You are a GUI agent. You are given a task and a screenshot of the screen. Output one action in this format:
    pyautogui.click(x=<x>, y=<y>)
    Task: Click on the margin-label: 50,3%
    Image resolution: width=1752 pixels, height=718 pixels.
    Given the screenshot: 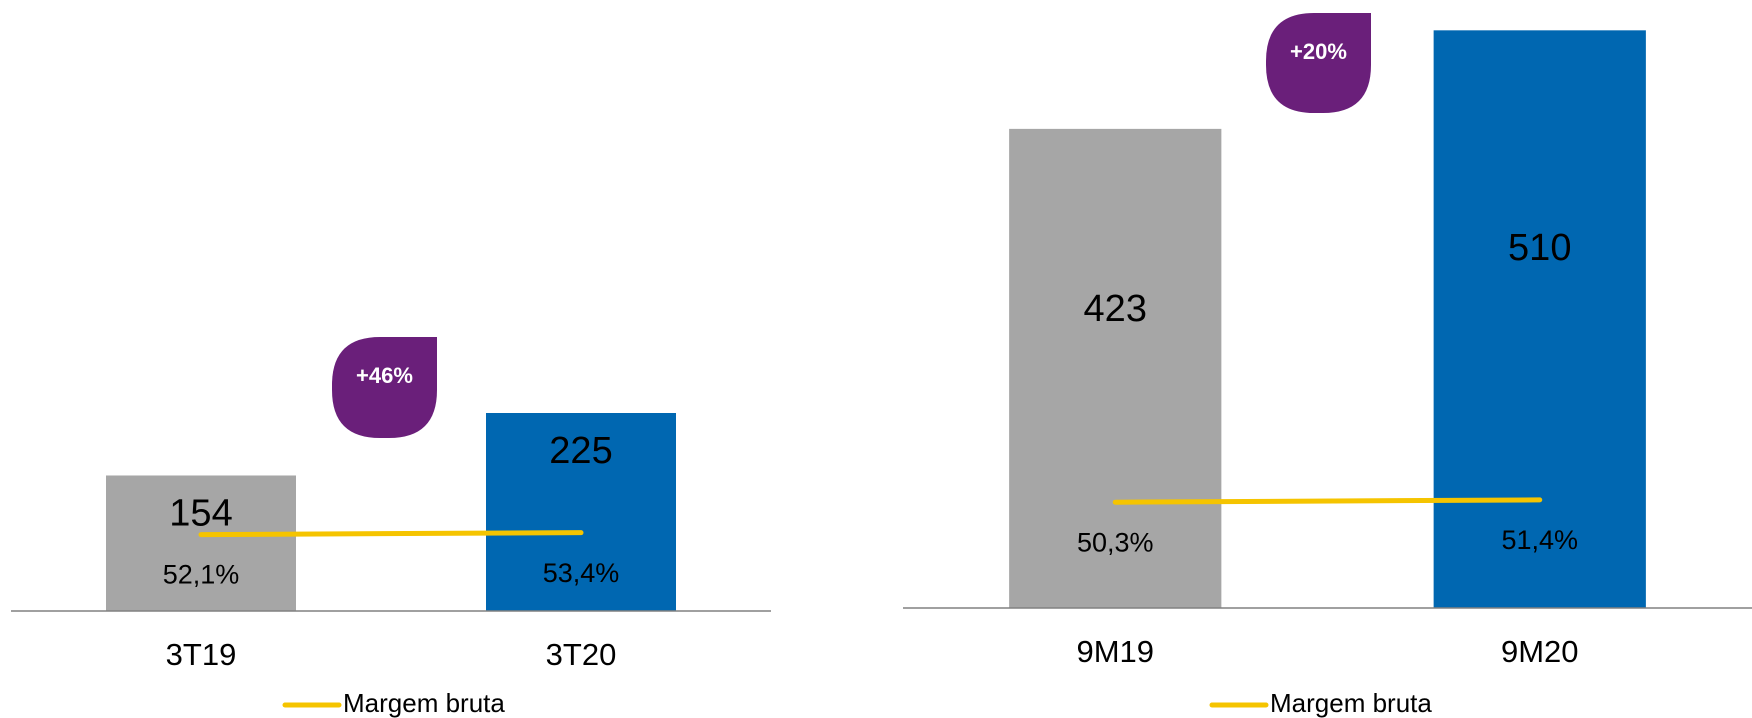 What is the action you would take?
    pyautogui.click(x=1115, y=542)
    